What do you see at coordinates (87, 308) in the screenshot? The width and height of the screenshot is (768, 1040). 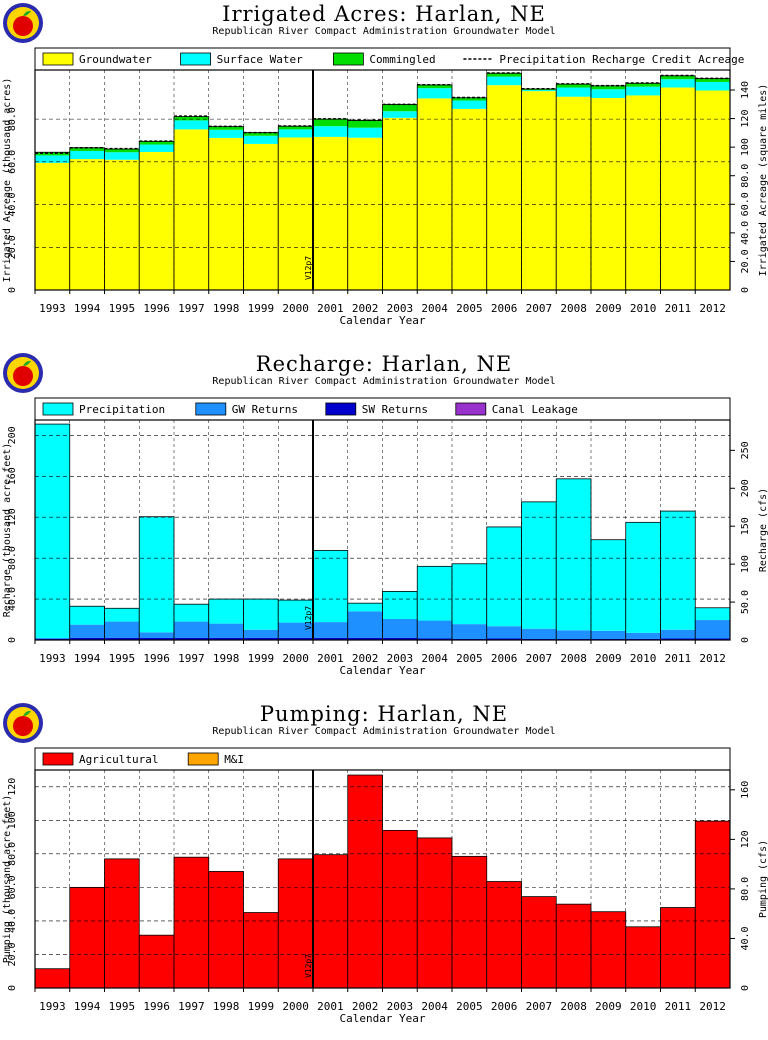 I see `x-tick-label: 1994` at bounding box center [87, 308].